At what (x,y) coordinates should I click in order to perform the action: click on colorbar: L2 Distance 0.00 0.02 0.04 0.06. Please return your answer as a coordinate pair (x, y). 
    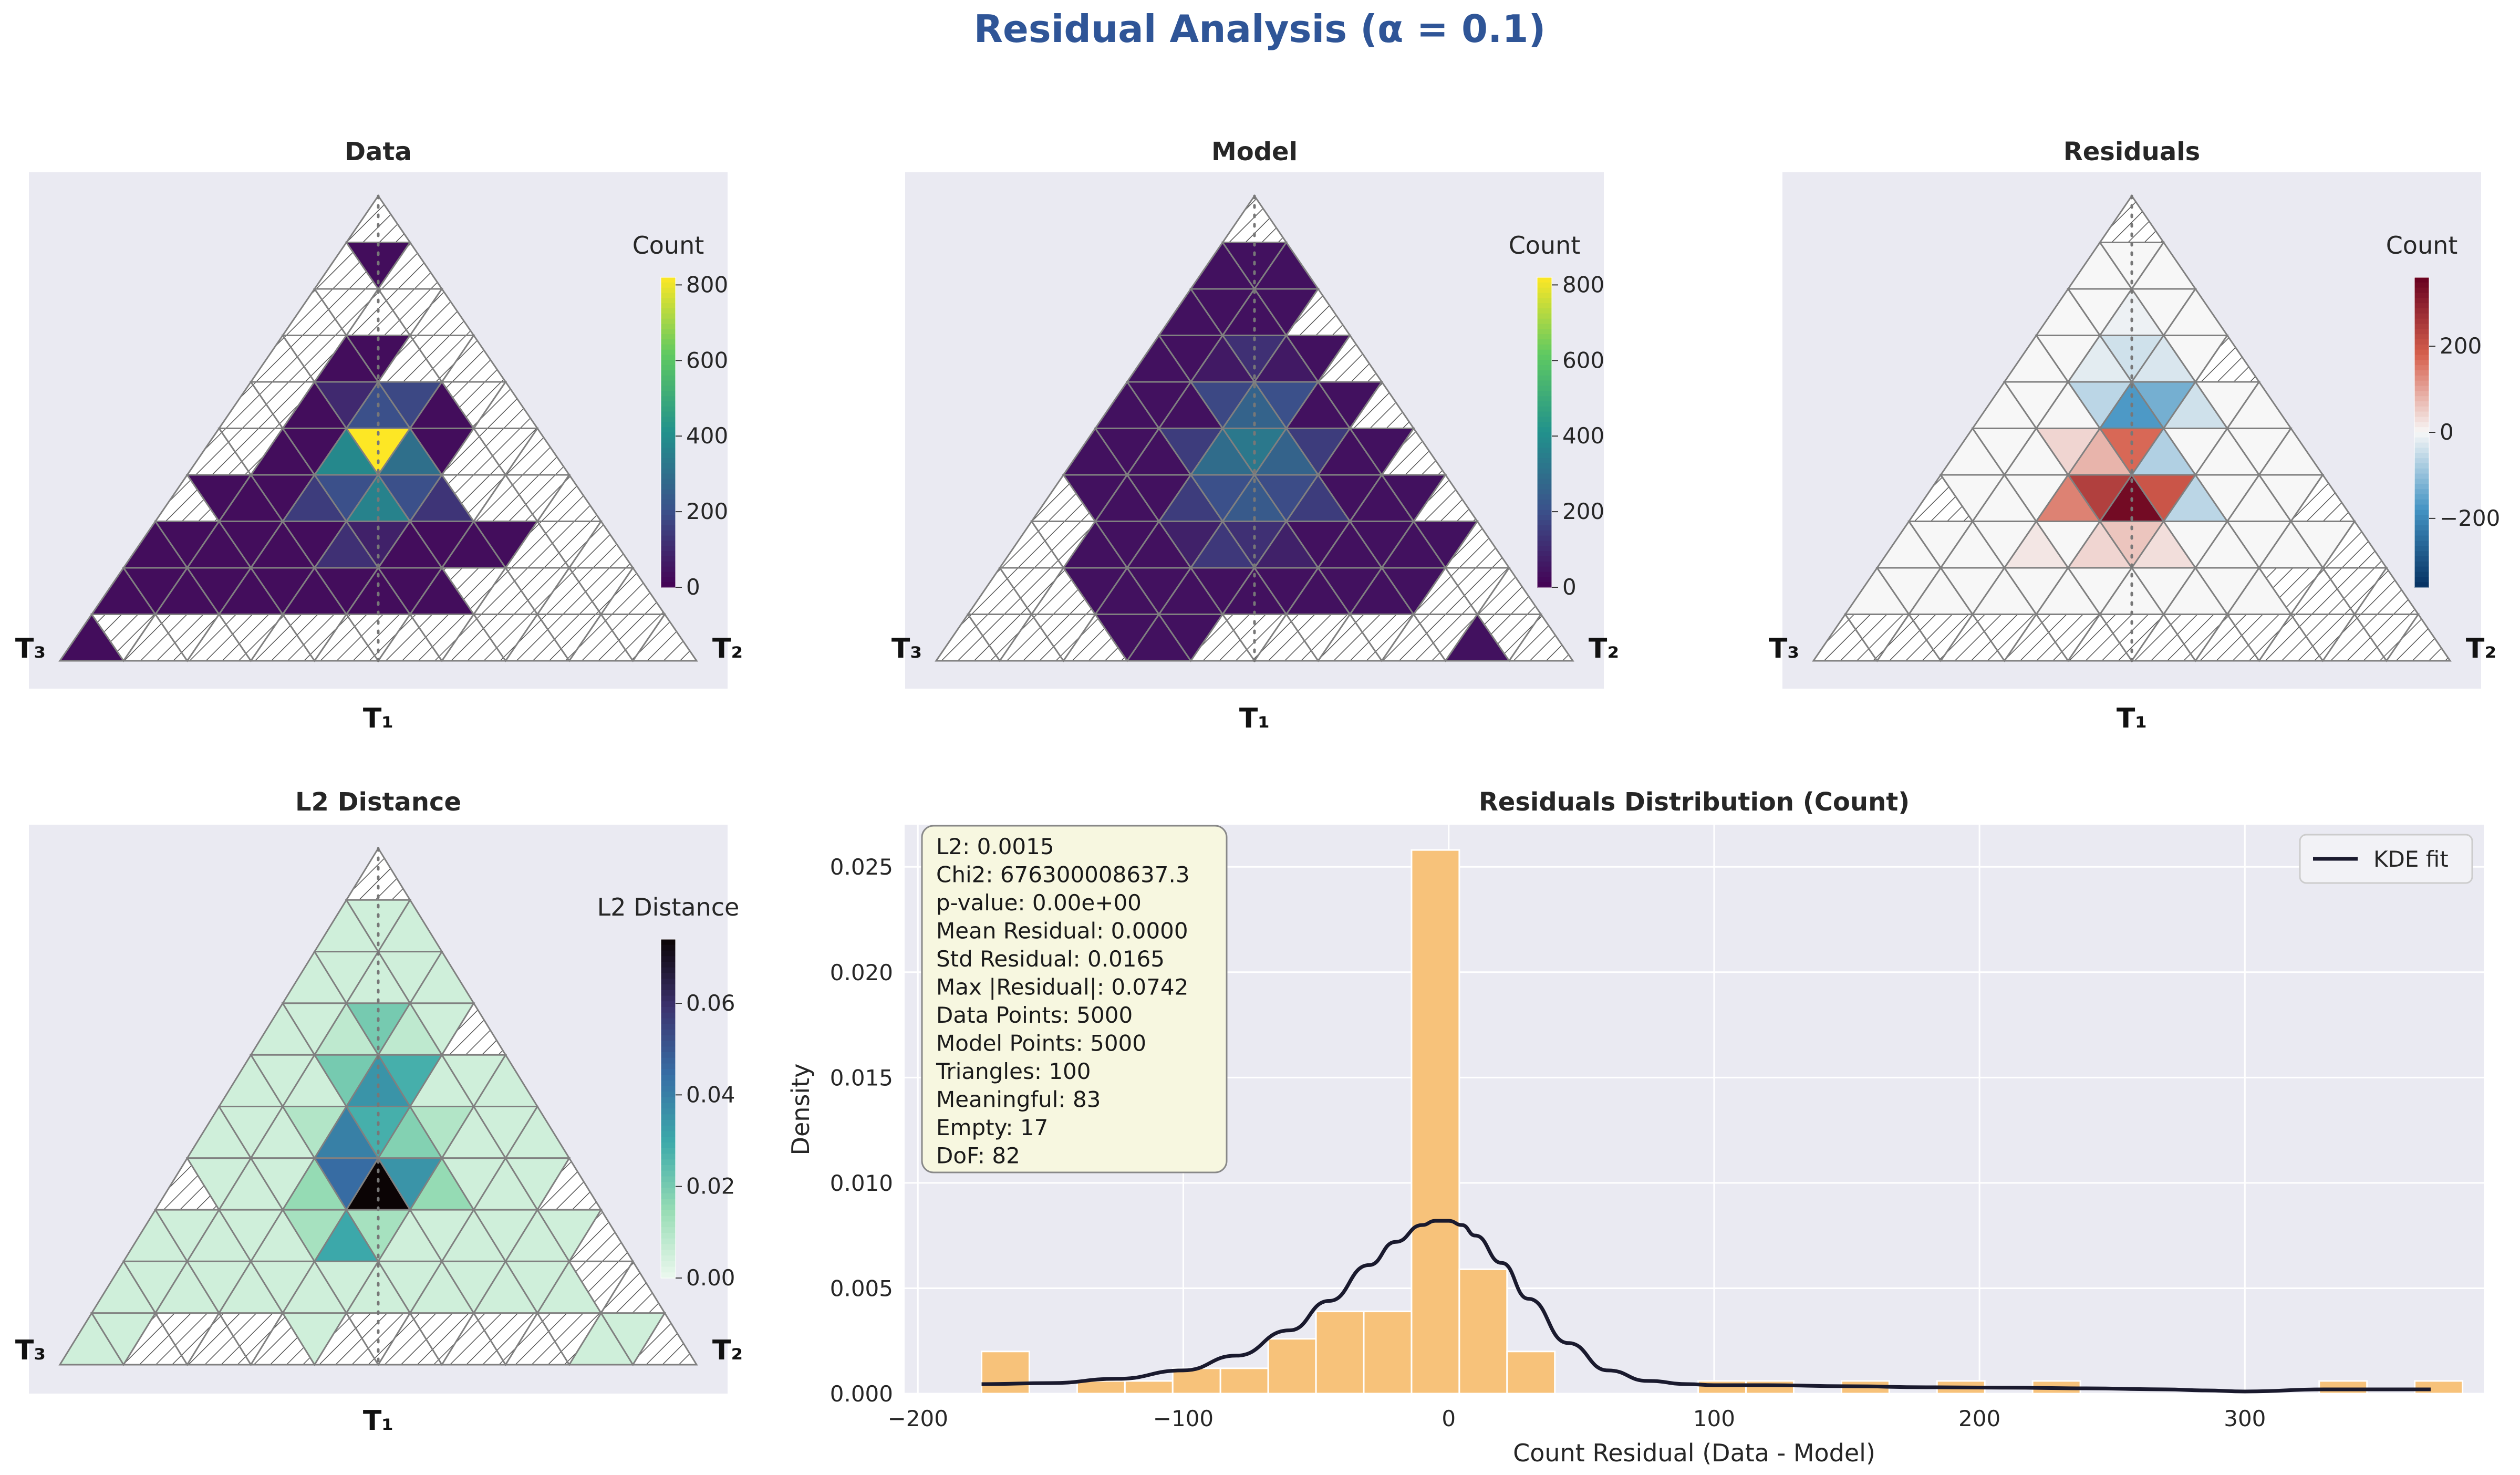
    Looking at the image, I should click on (668, 1092).